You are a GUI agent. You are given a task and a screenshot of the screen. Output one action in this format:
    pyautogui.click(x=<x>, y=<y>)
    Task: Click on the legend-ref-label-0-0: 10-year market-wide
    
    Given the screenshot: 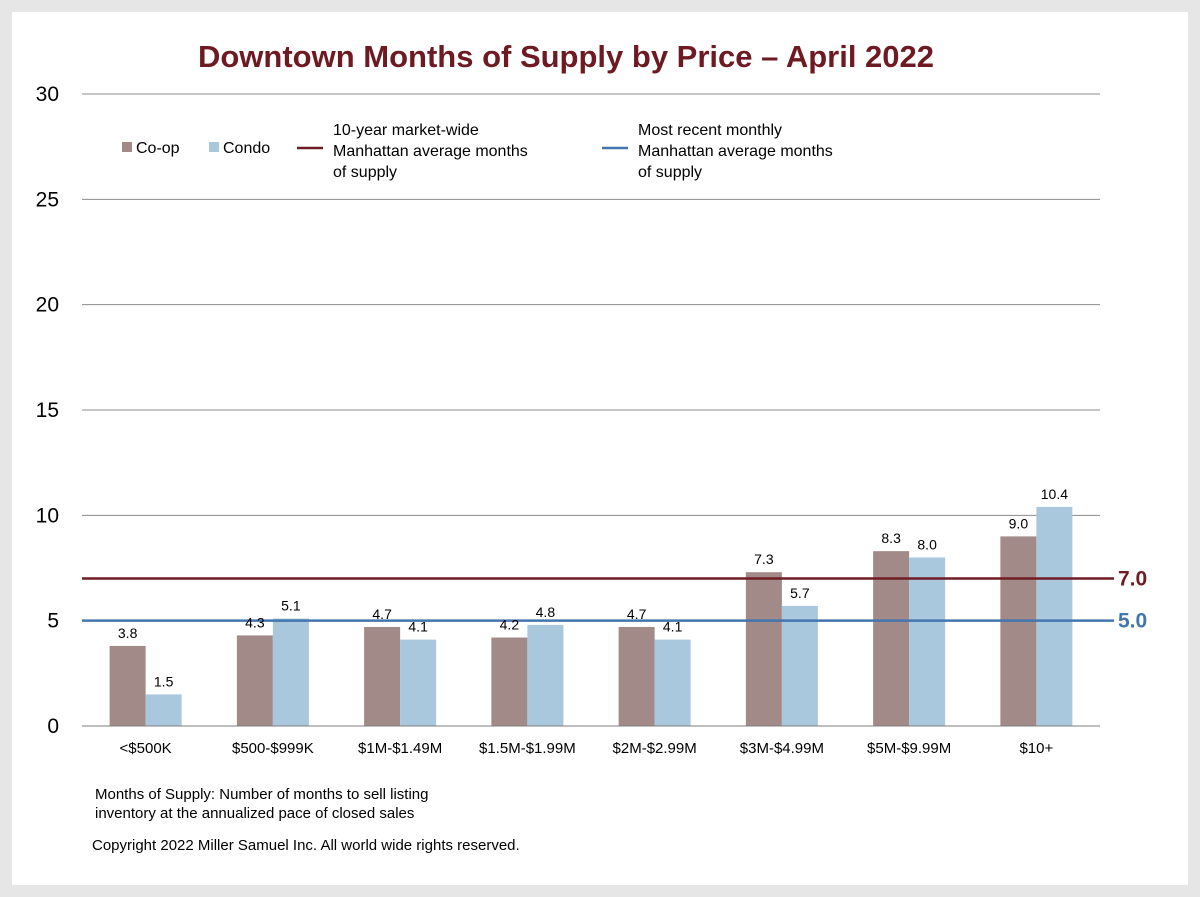 What is the action you would take?
    pyautogui.click(x=406, y=130)
    